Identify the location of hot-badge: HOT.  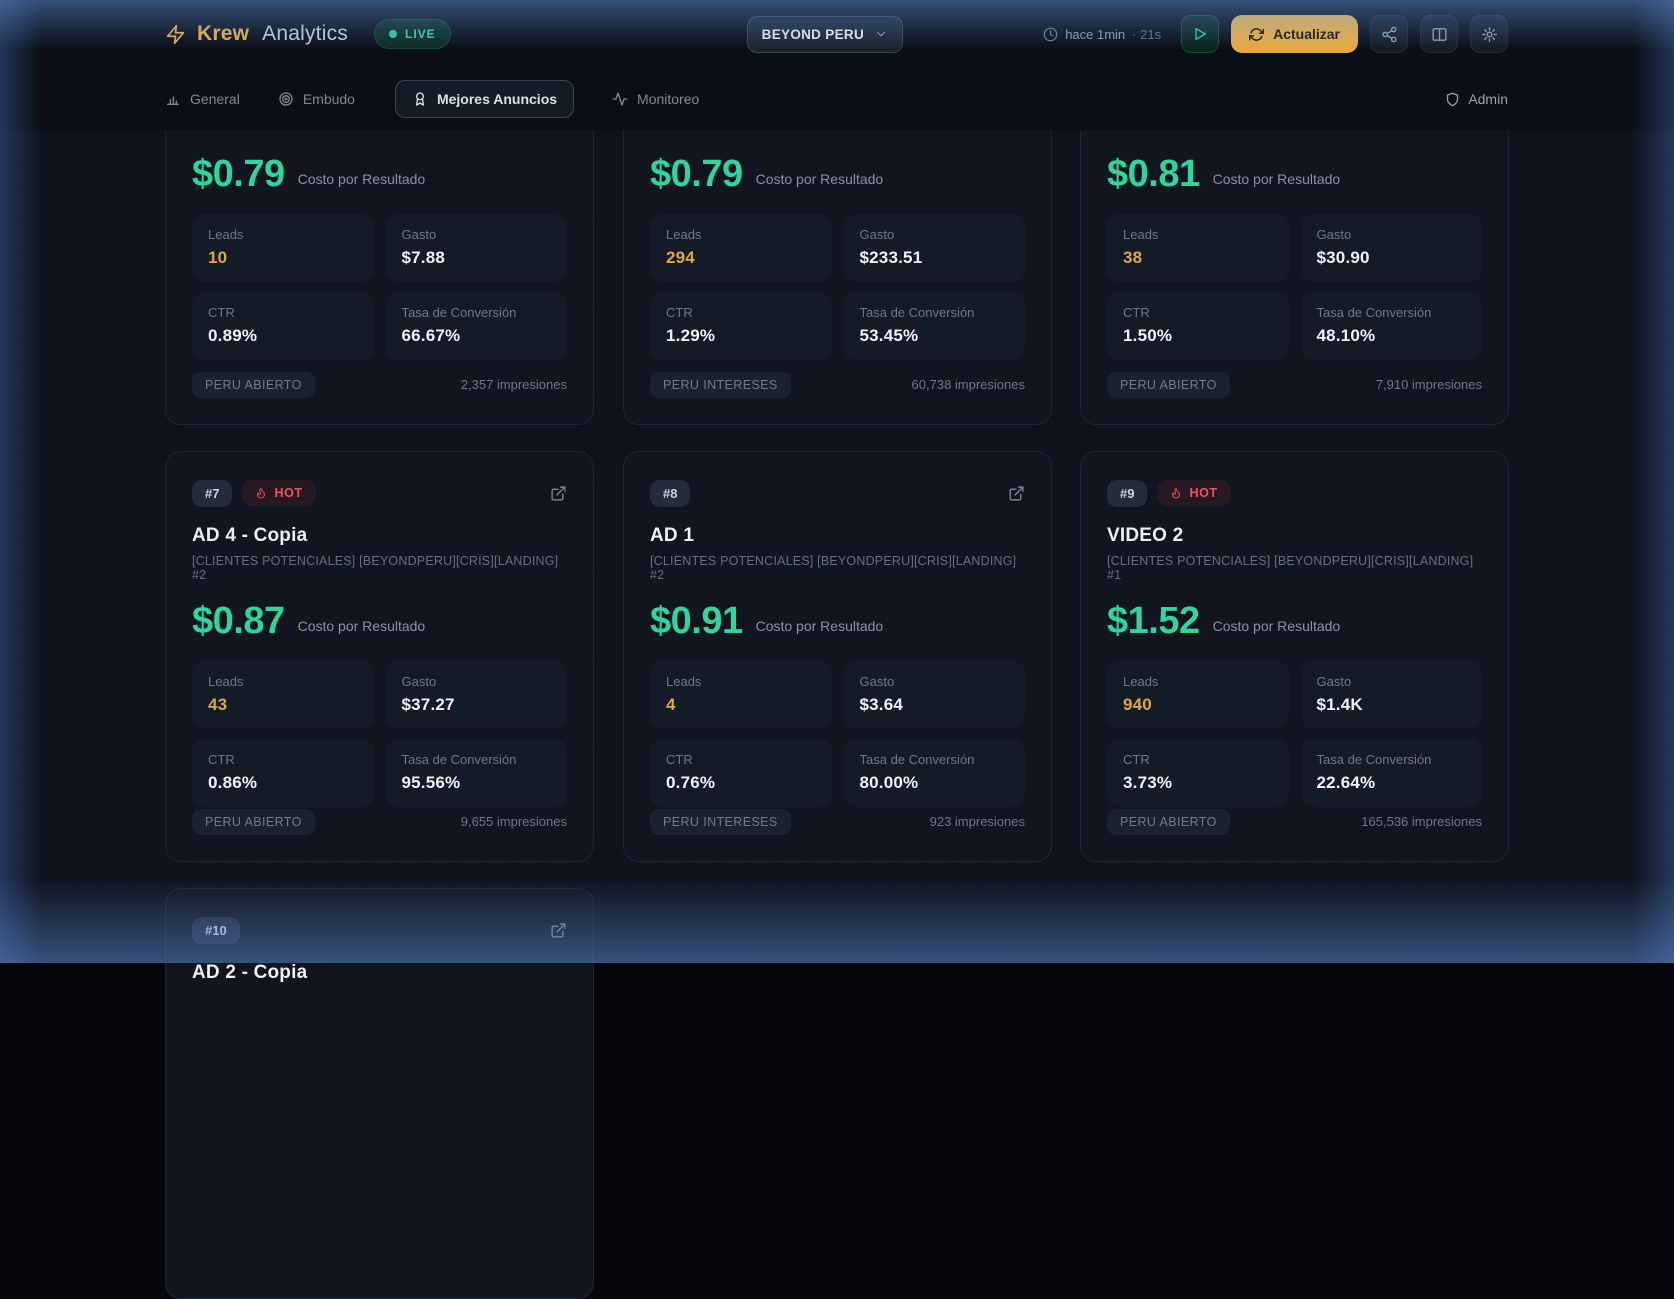
(279, 493).